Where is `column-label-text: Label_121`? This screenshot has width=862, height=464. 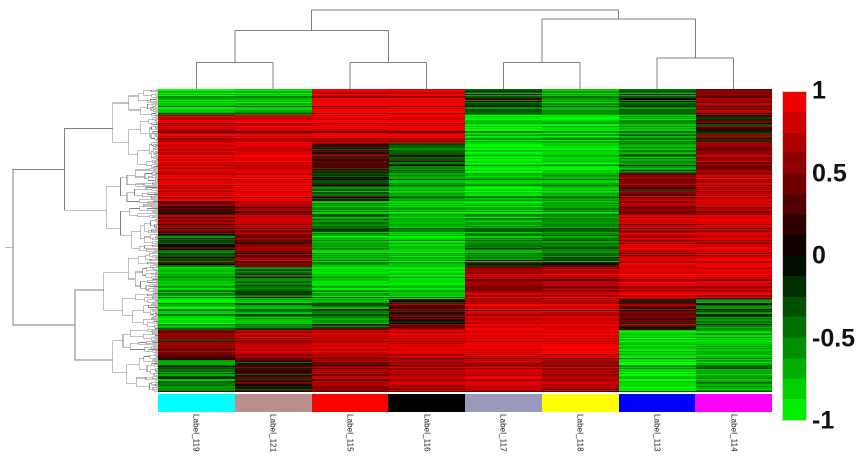 column-label-text: Label_121 is located at coordinates (273, 433).